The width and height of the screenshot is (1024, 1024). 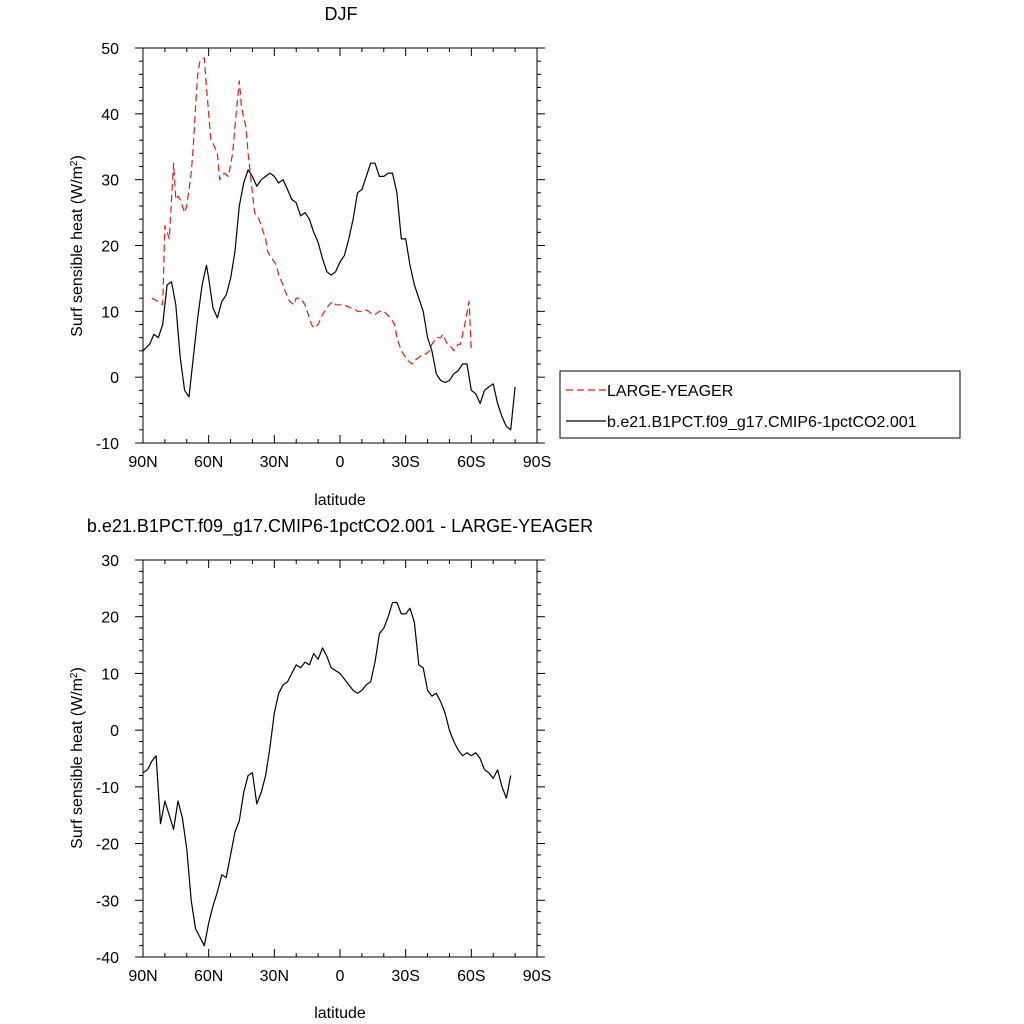 What do you see at coordinates (142, 462) in the screenshot?
I see `top-x-tick-label: 90N` at bounding box center [142, 462].